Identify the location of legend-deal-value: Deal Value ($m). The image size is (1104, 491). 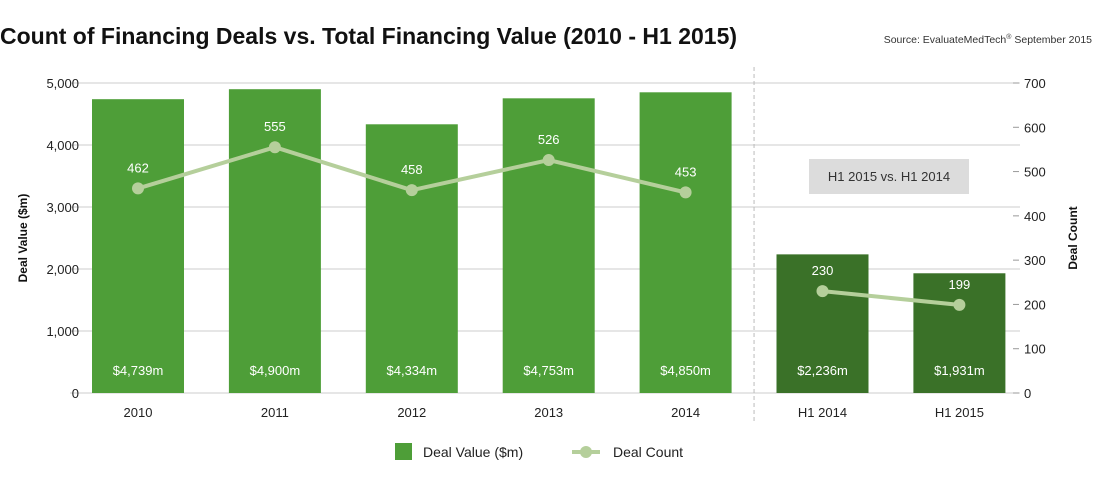
(473, 452).